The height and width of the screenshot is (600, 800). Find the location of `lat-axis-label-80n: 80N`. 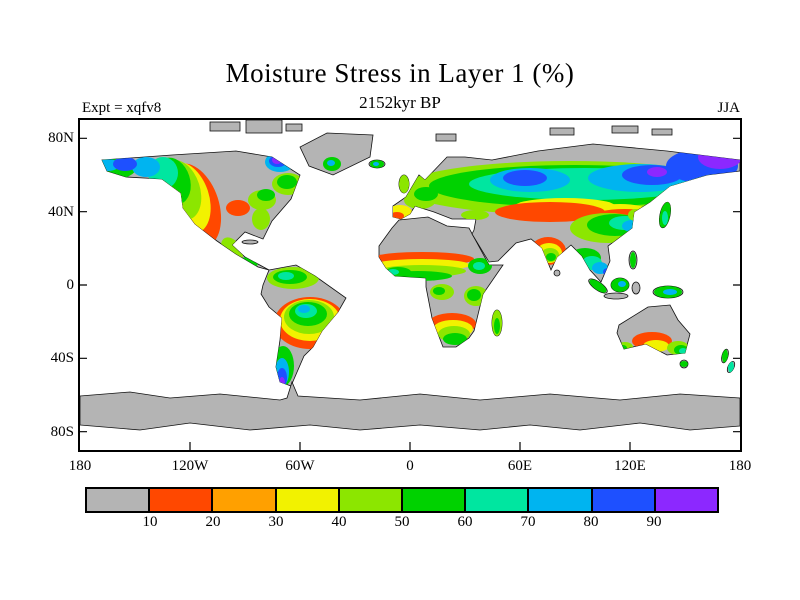

lat-axis-label-80n: 80N is located at coordinates (61, 138).